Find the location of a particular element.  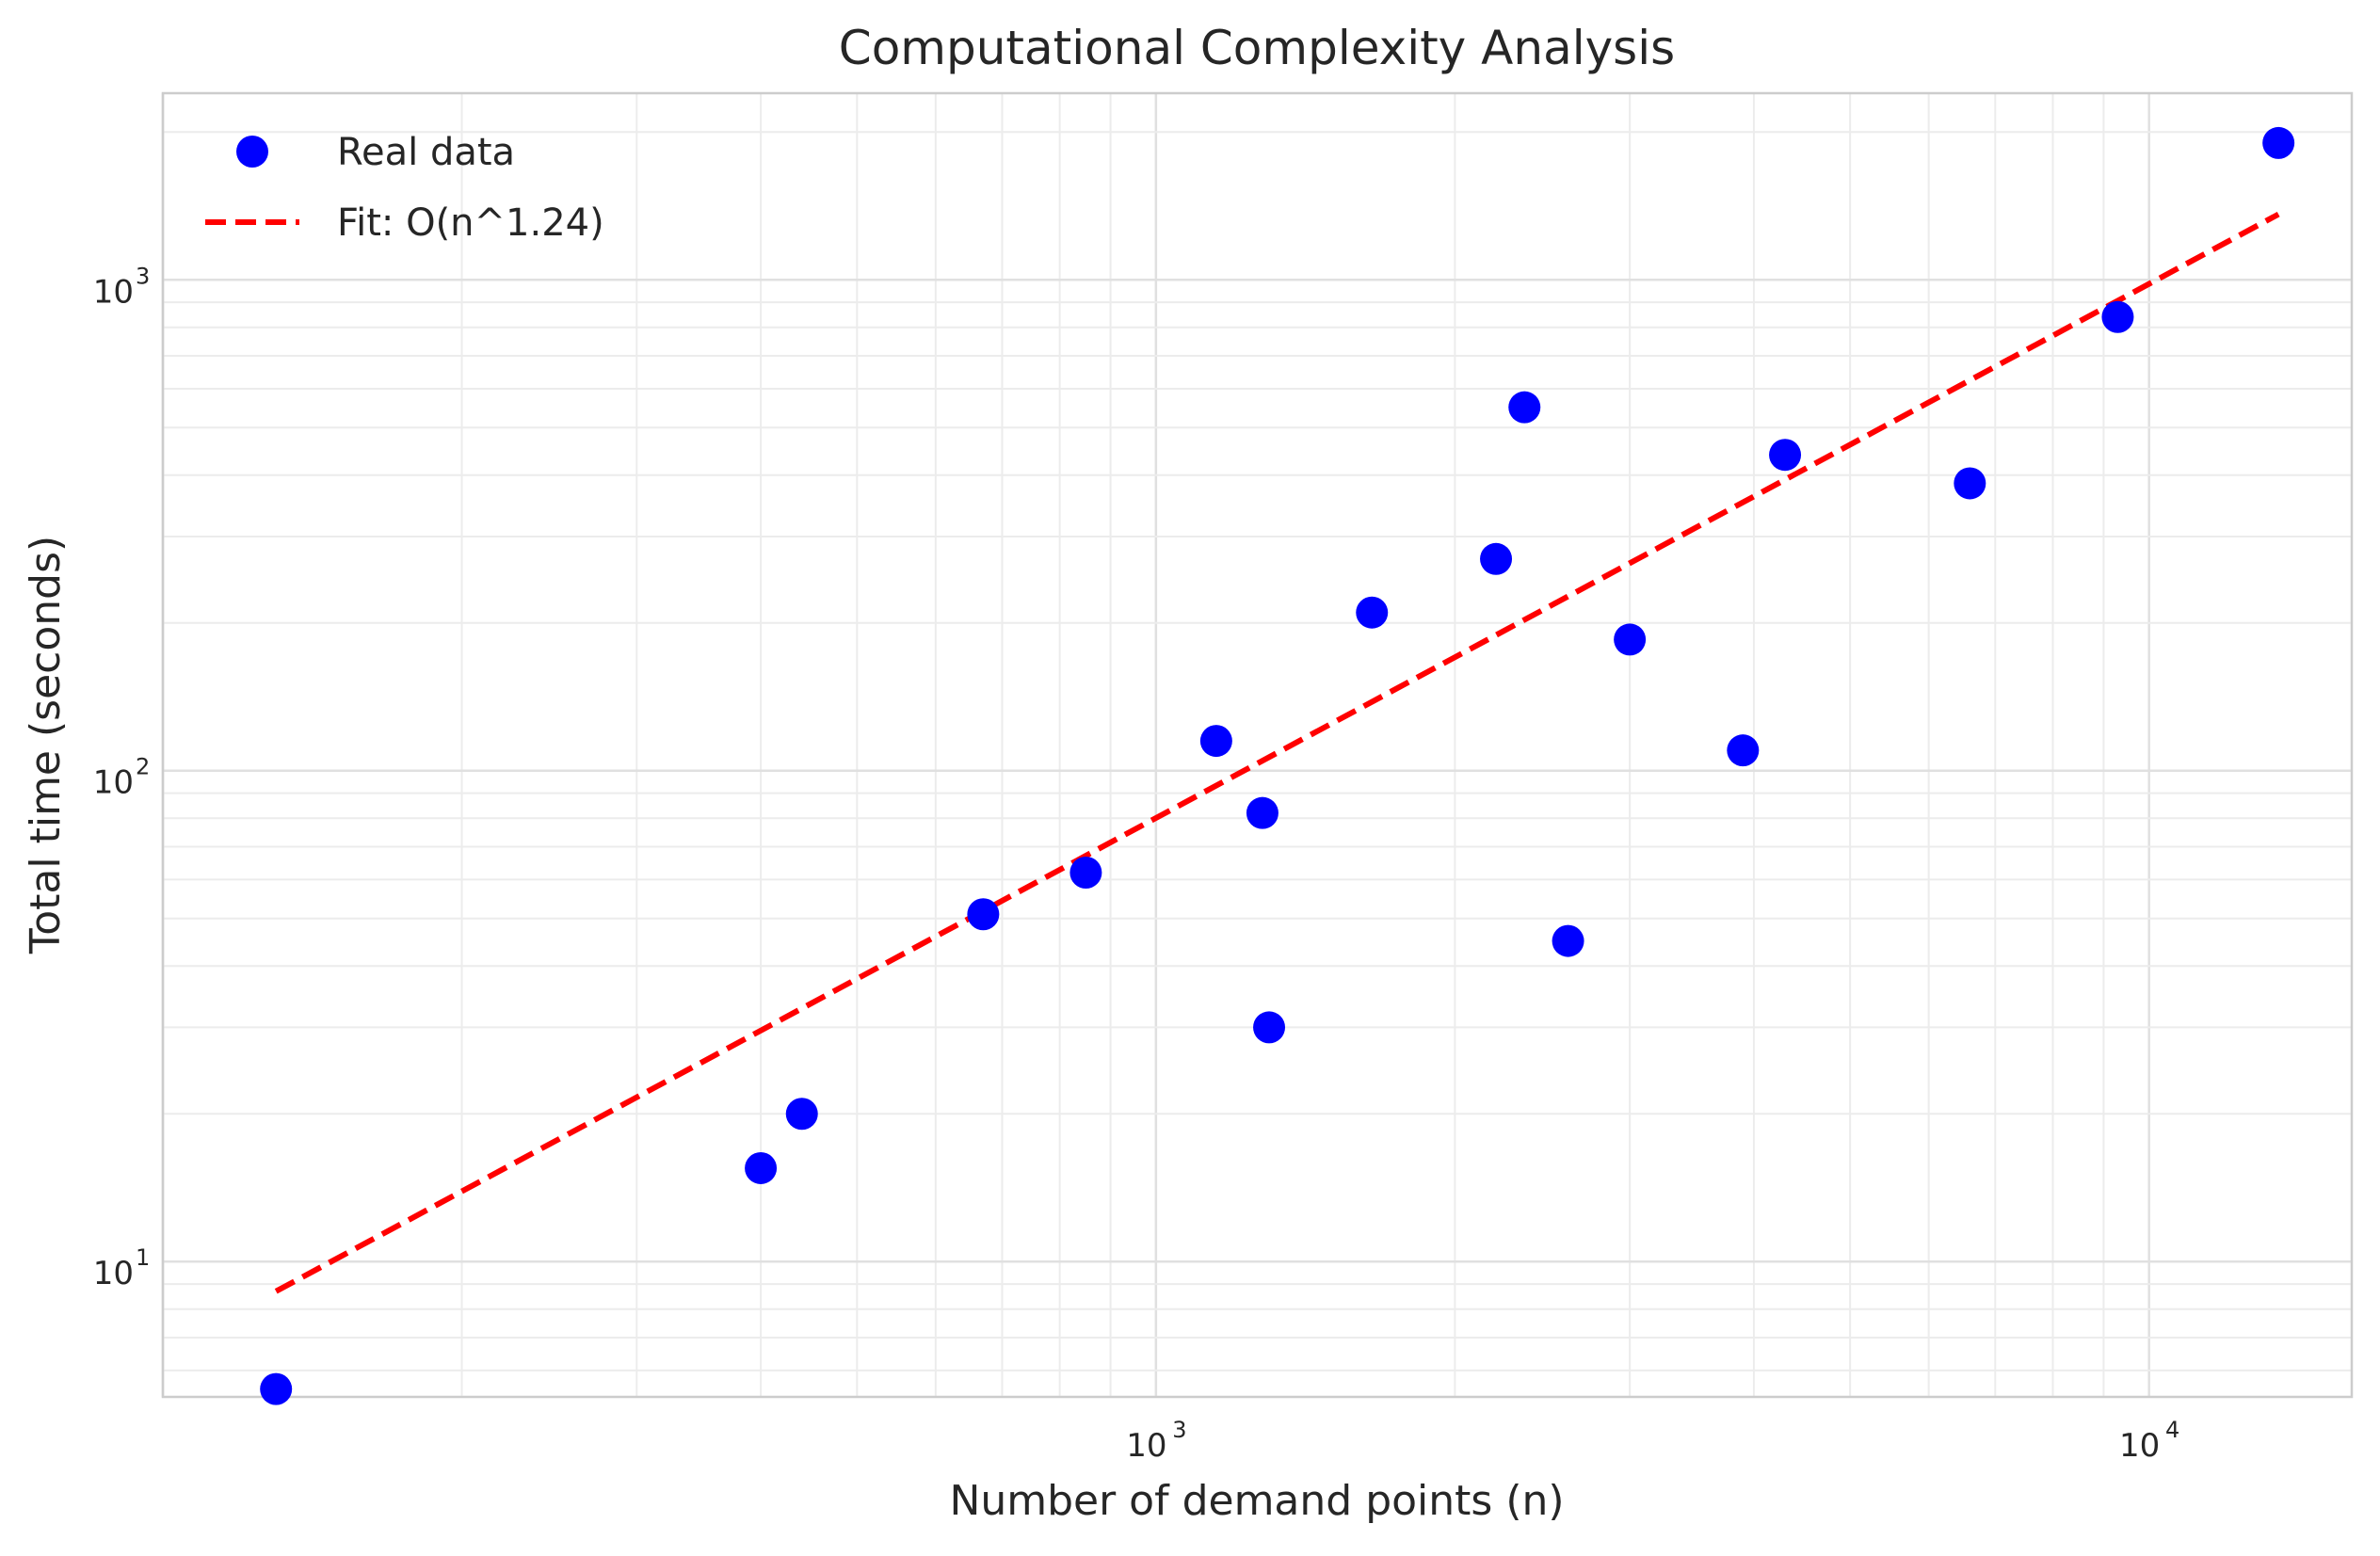

x-tick-exponent: 3 is located at coordinates (1179, 1430).